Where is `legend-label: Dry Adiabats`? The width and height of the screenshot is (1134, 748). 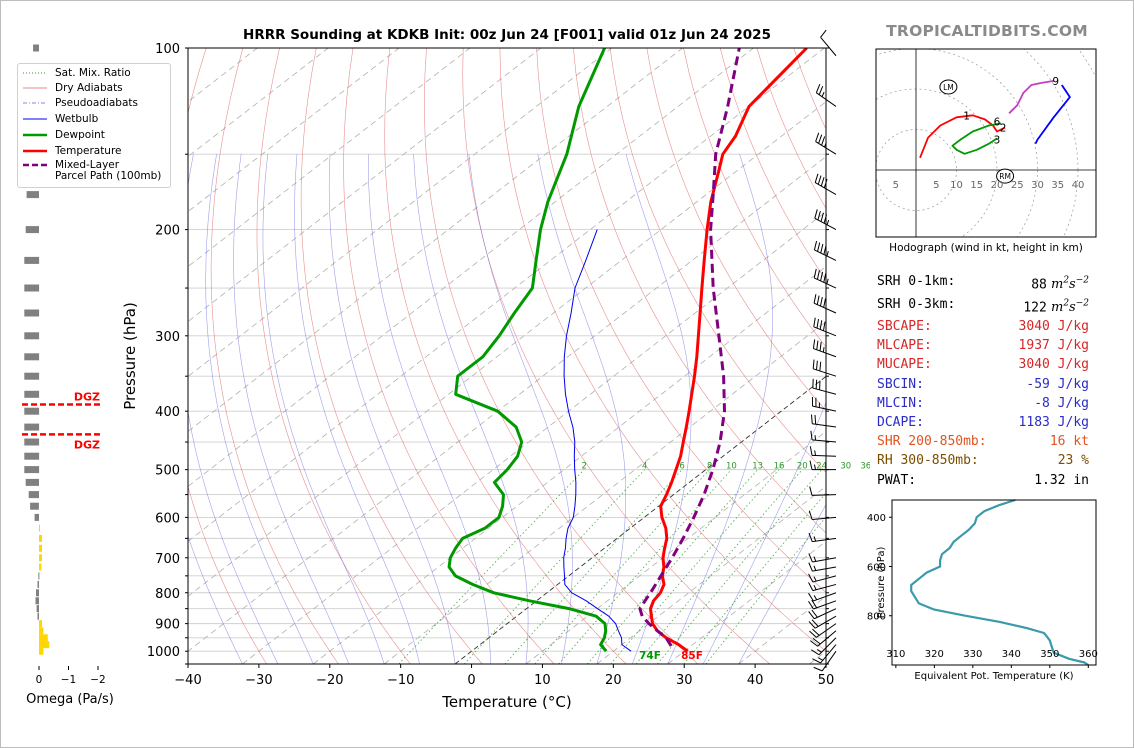 legend-label: Dry Adiabats is located at coordinates (89, 88).